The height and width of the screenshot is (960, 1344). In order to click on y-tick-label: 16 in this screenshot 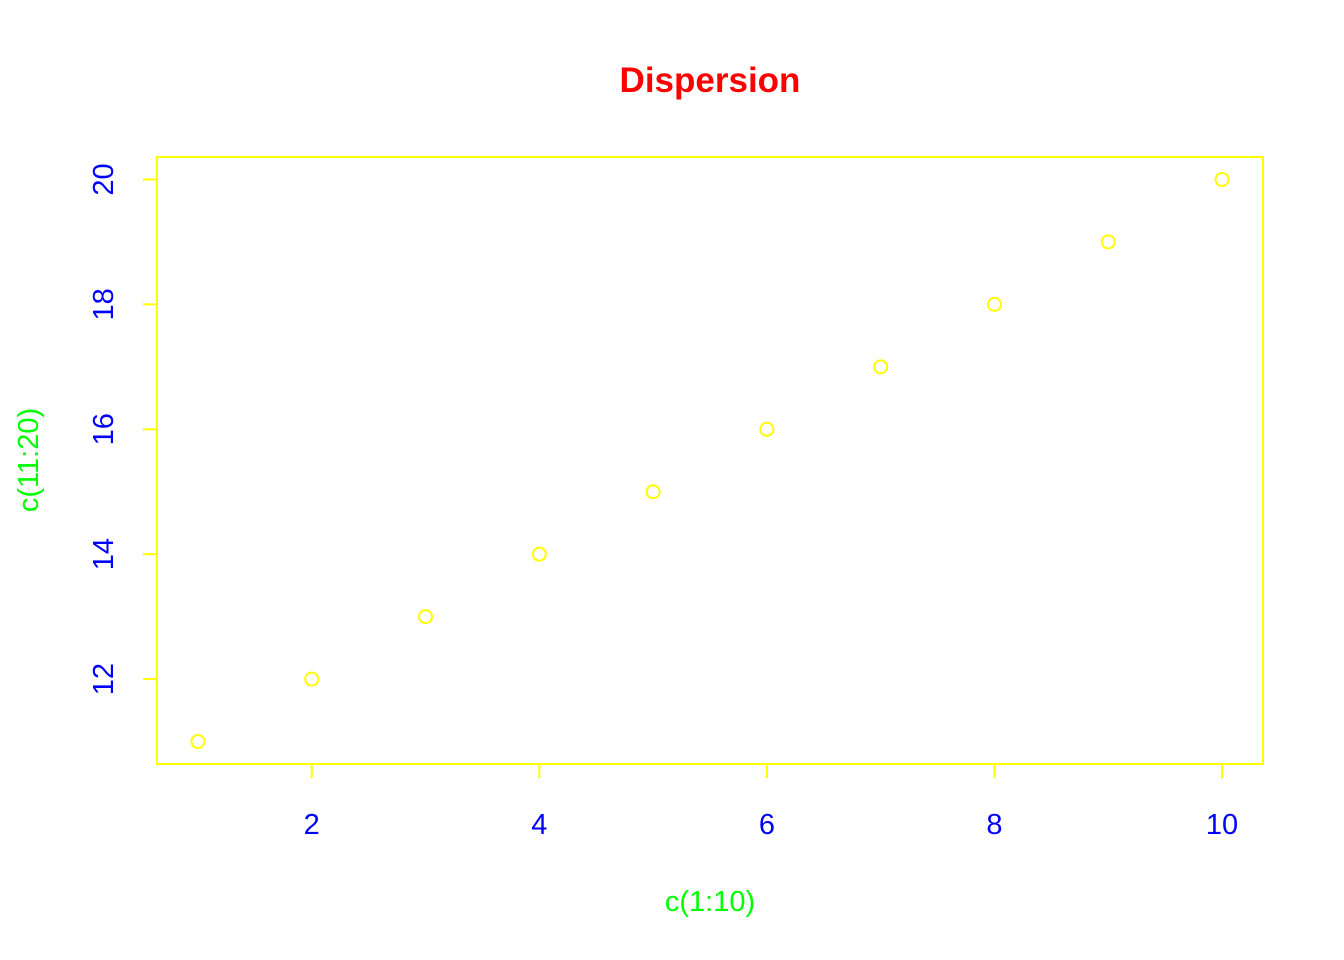, I will do `click(104, 429)`.